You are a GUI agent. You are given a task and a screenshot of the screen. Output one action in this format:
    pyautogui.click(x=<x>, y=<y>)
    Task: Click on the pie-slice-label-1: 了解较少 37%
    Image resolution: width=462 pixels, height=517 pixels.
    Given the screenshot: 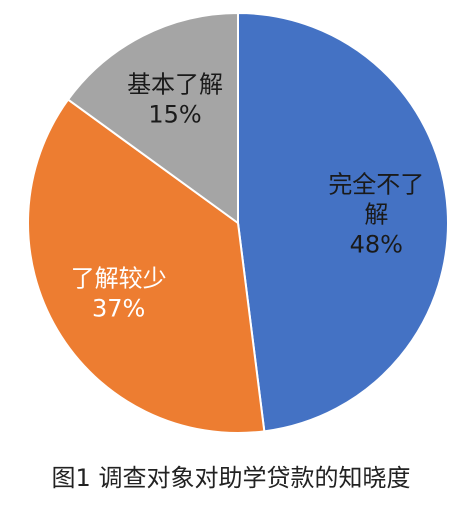 What is the action you would take?
    pyautogui.click(x=119, y=294)
    